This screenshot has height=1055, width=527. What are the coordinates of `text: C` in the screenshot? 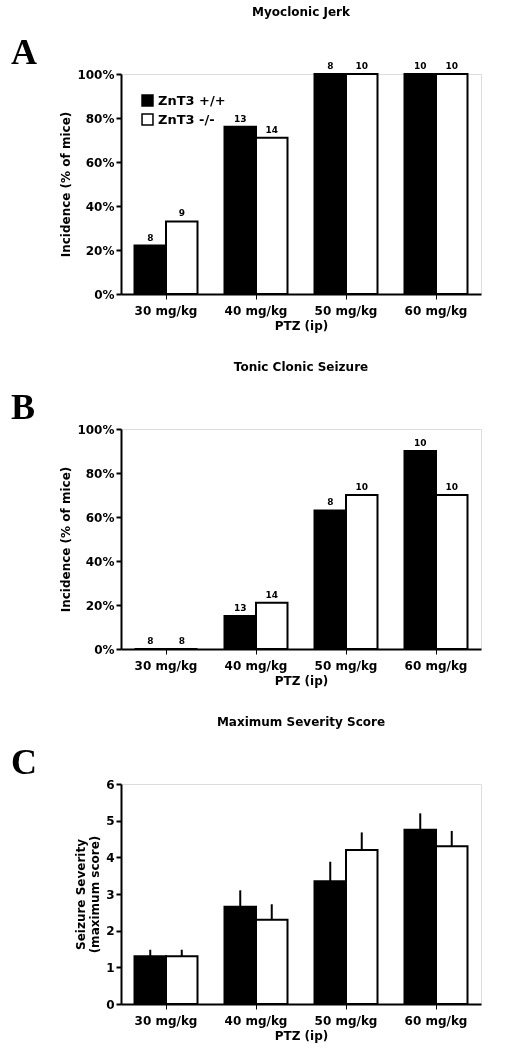 It's located at (24, 762).